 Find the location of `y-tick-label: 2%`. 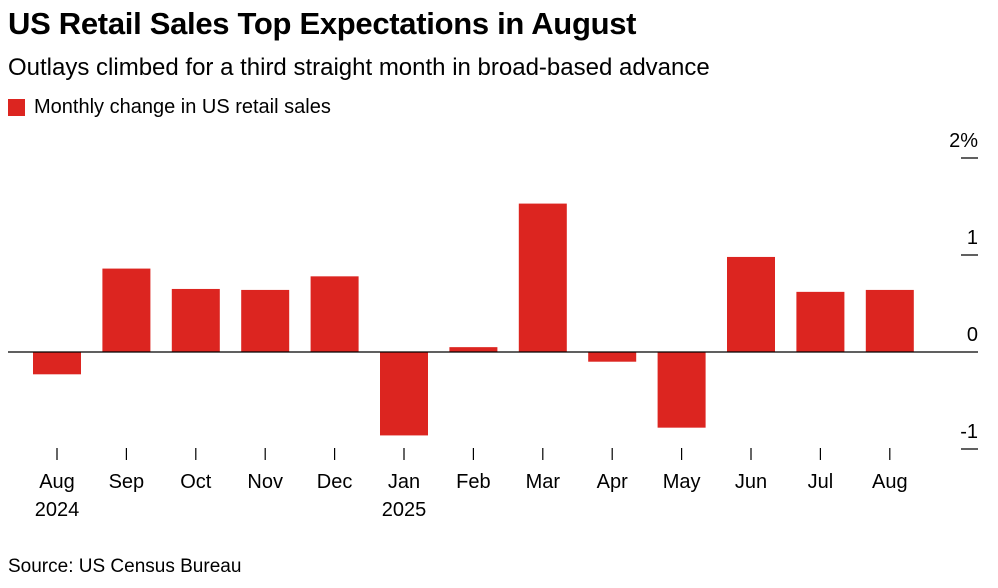

y-tick-label: 2% is located at coordinates (963, 141).